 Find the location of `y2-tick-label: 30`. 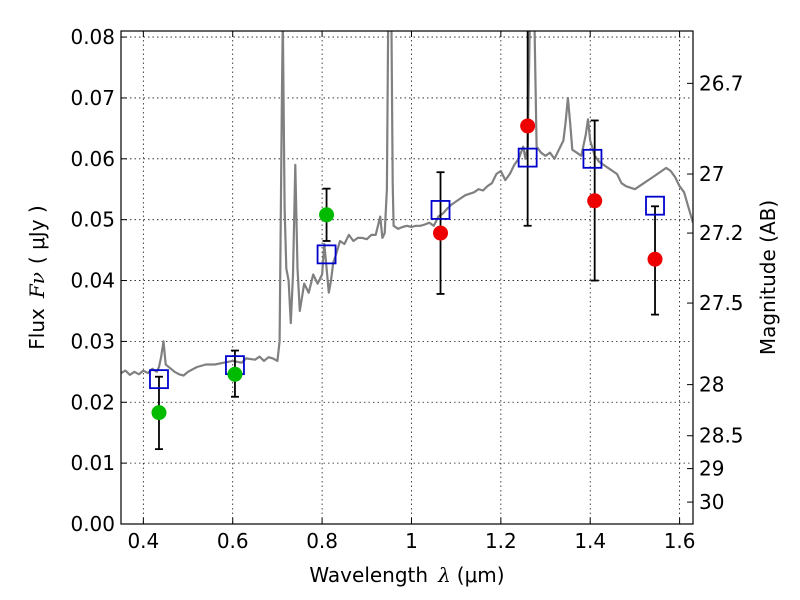

y2-tick-label: 30 is located at coordinates (711, 502).